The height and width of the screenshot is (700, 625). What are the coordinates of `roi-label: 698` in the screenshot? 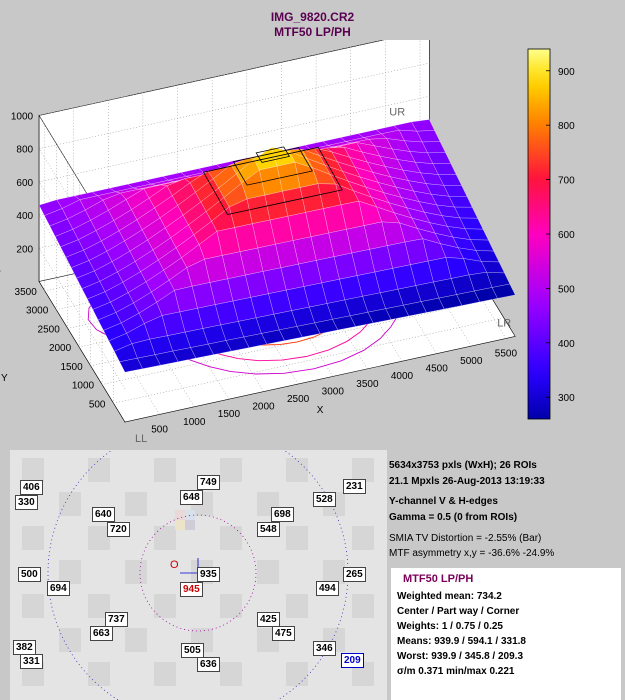 It's located at (282, 514).